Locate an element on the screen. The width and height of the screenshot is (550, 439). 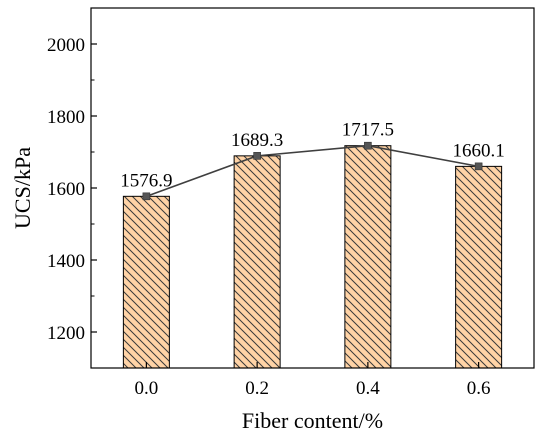
data-label-0.2: 1689.3 is located at coordinates (257, 140).